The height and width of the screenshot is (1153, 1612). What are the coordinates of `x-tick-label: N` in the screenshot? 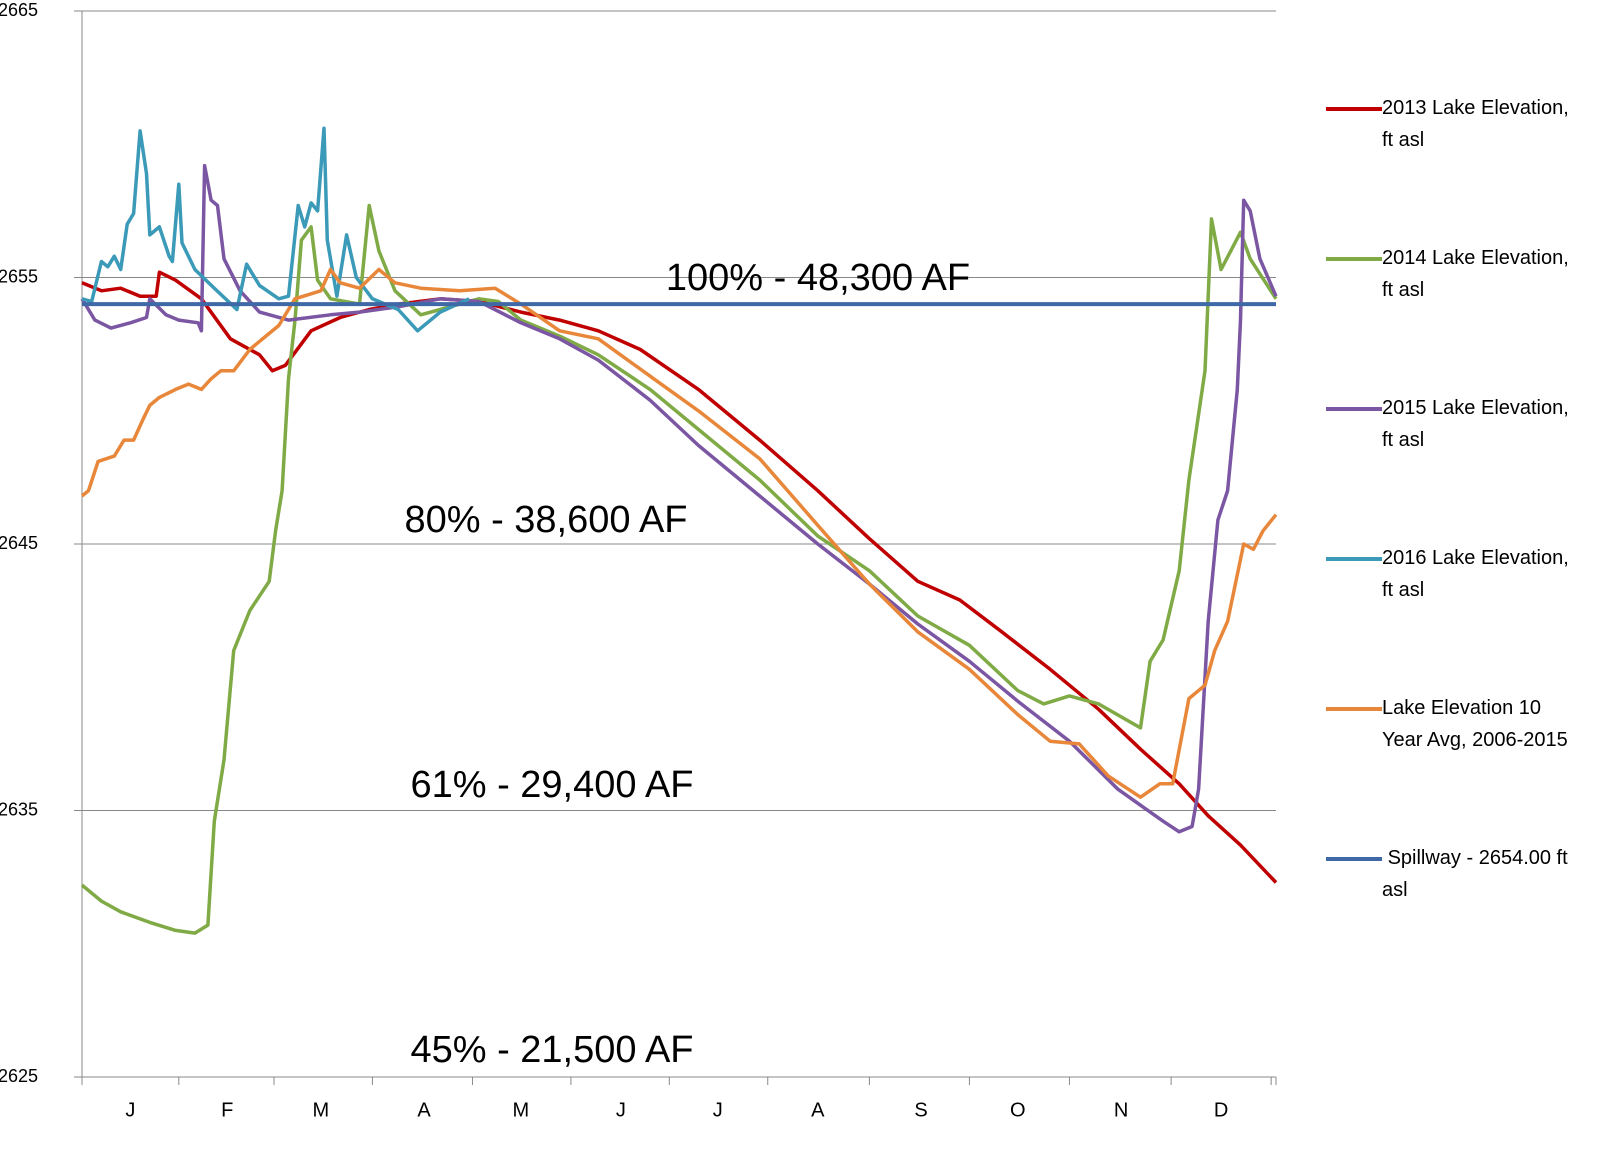 It's located at (1121, 1110).